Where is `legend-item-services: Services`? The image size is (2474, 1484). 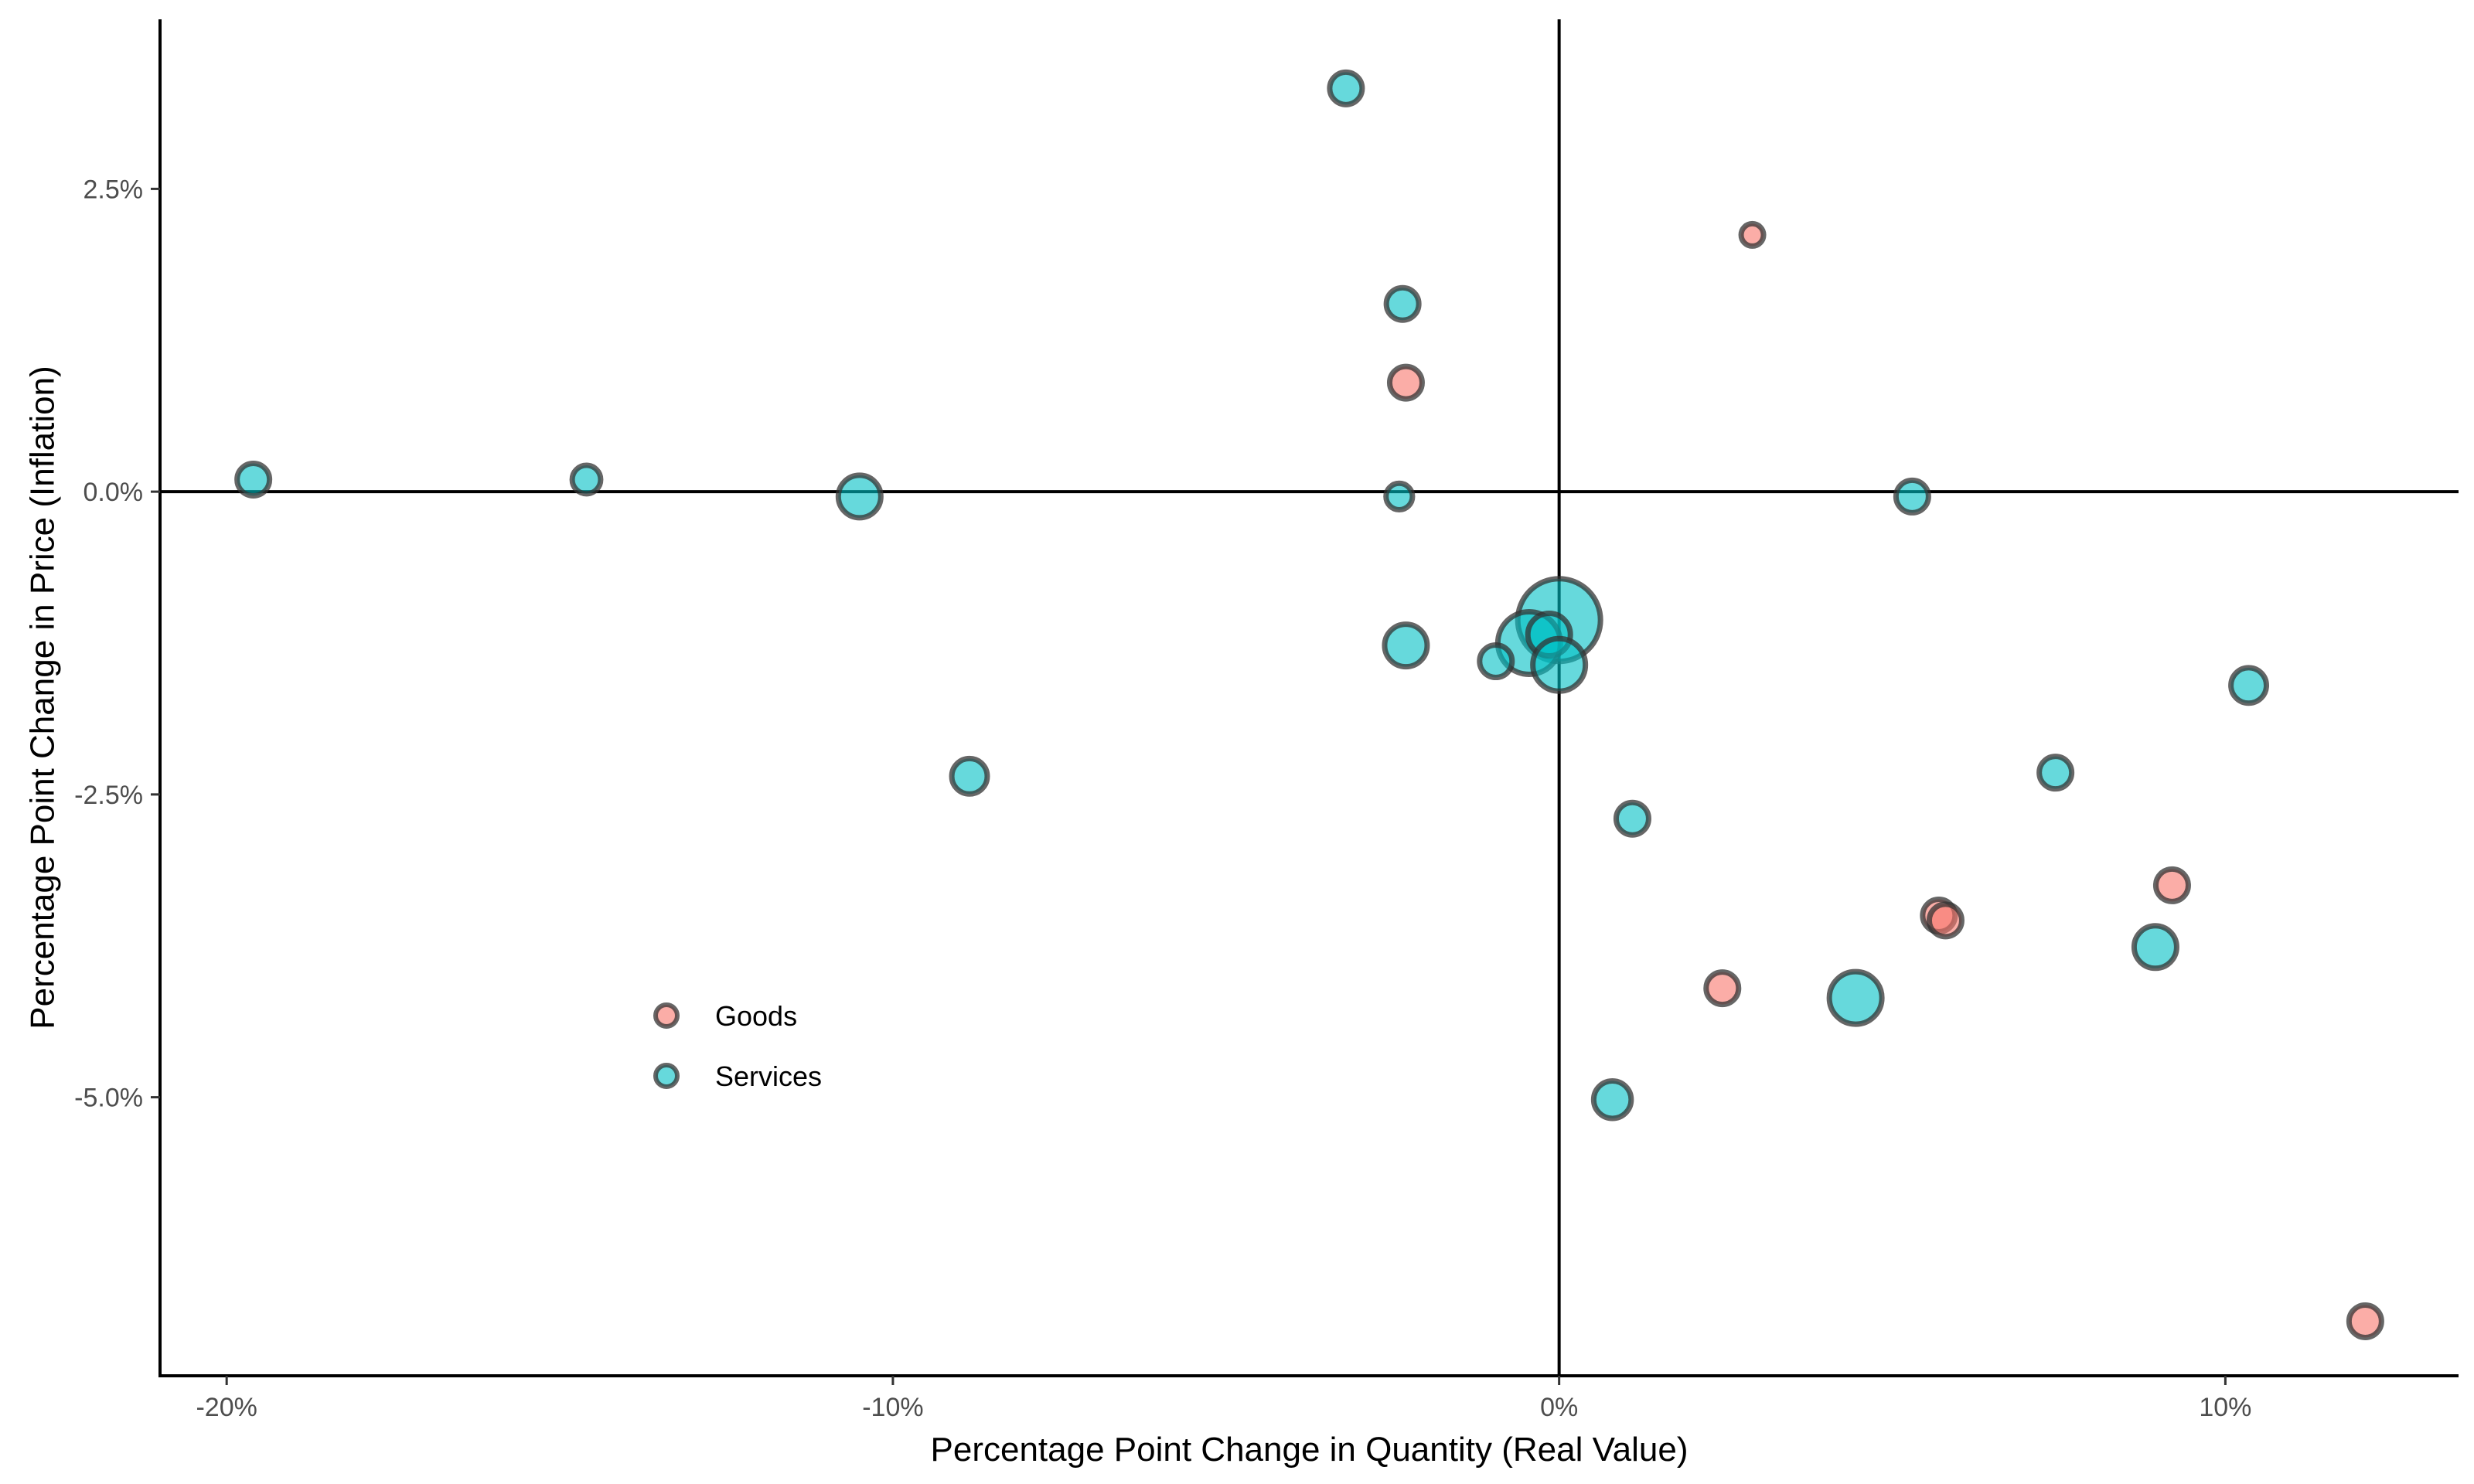
legend-item-services: Services is located at coordinates (737, 1076).